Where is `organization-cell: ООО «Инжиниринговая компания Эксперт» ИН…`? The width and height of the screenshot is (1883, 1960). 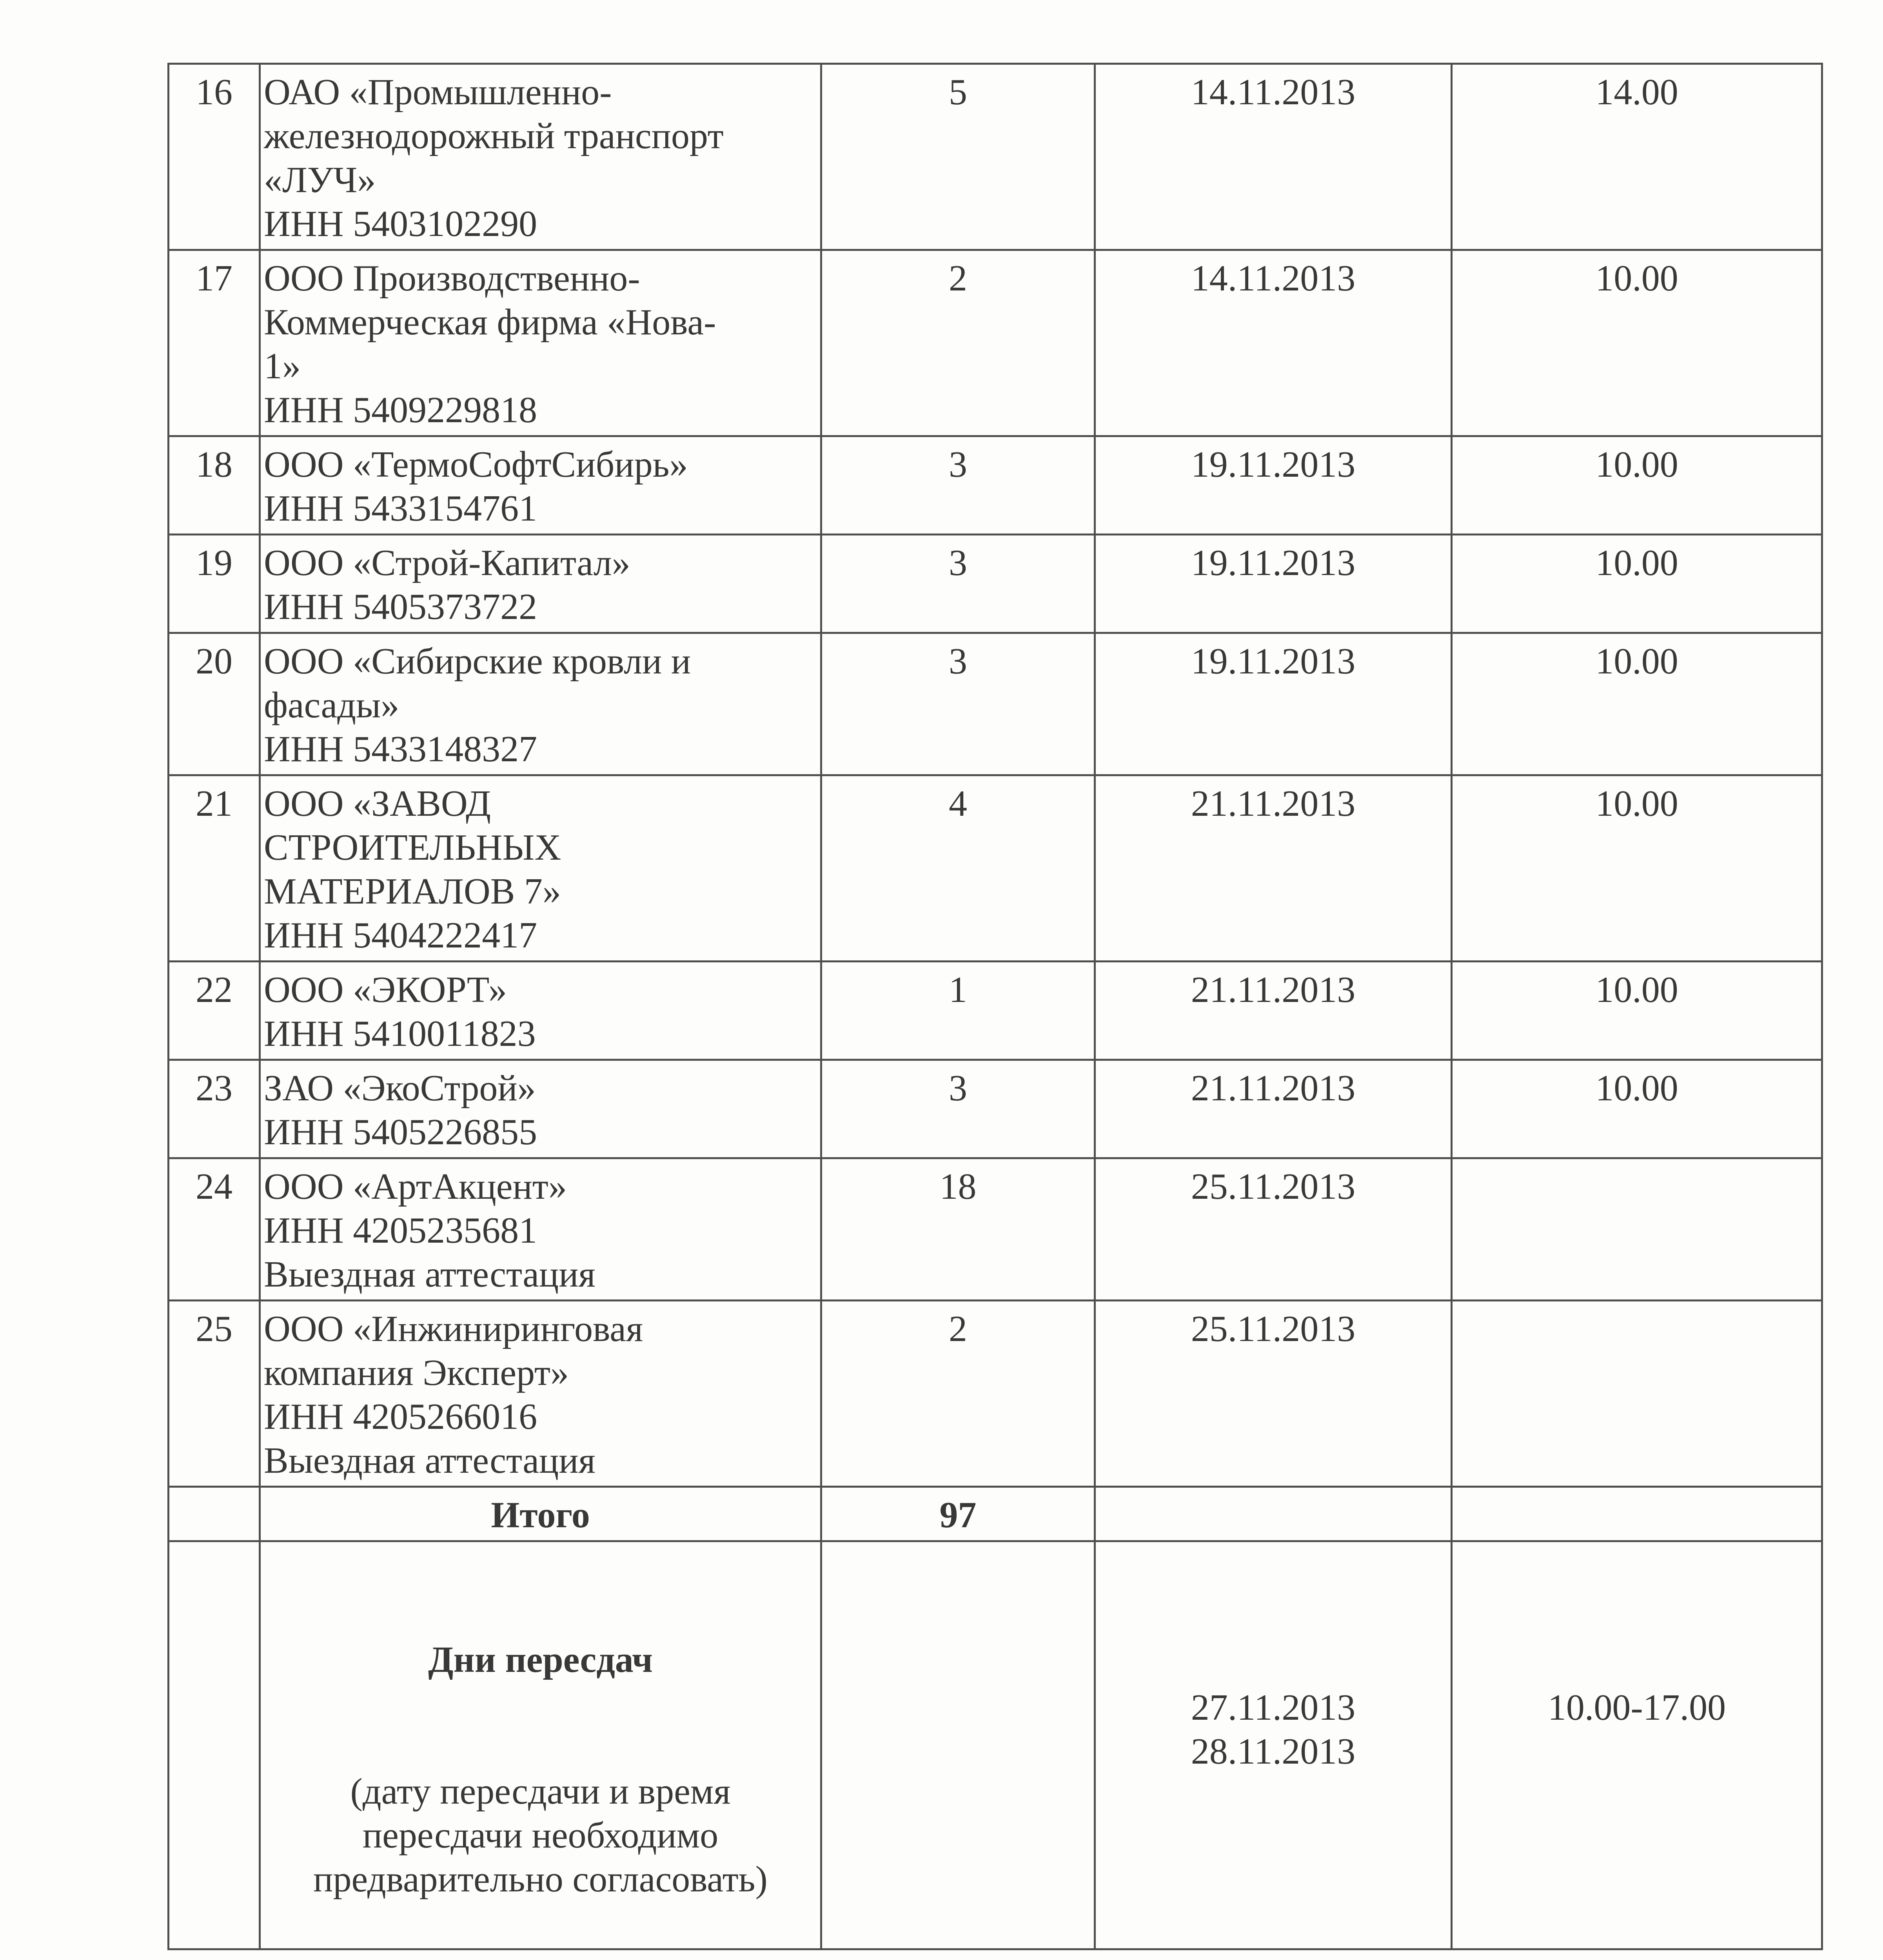
organization-cell: ООО «Инжиниринговая компания Эксперт» ИН… is located at coordinates (540, 1393).